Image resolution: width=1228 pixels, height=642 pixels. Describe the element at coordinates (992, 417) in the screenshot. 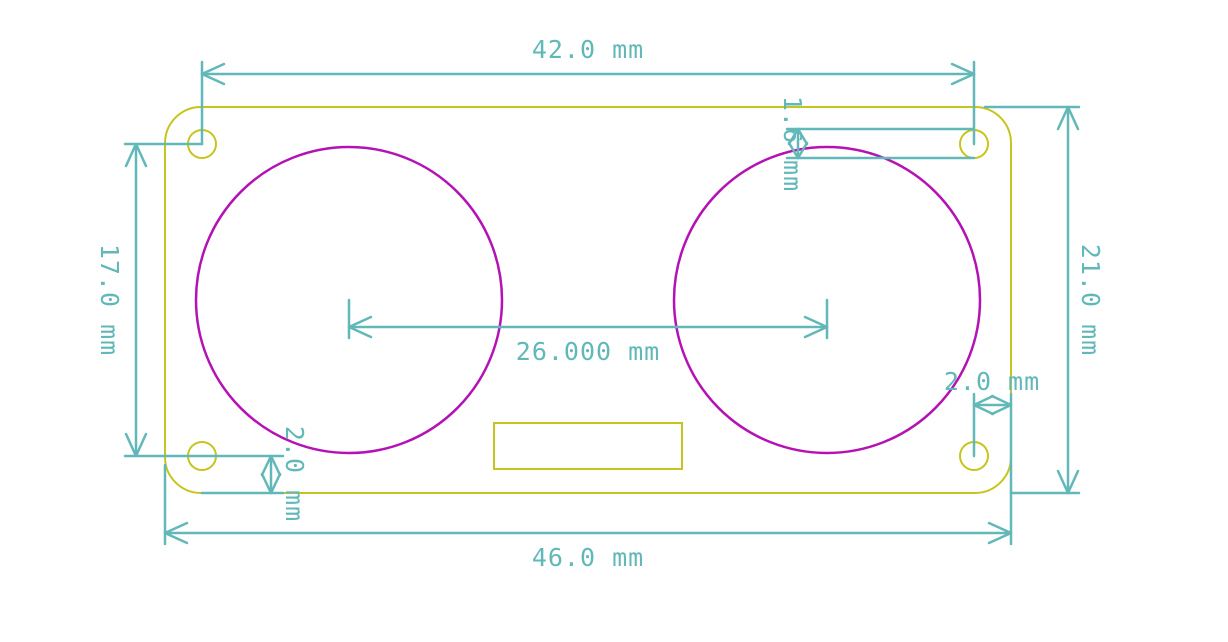

I see `dim-right-hole-offset: 2.0 mm` at that location.